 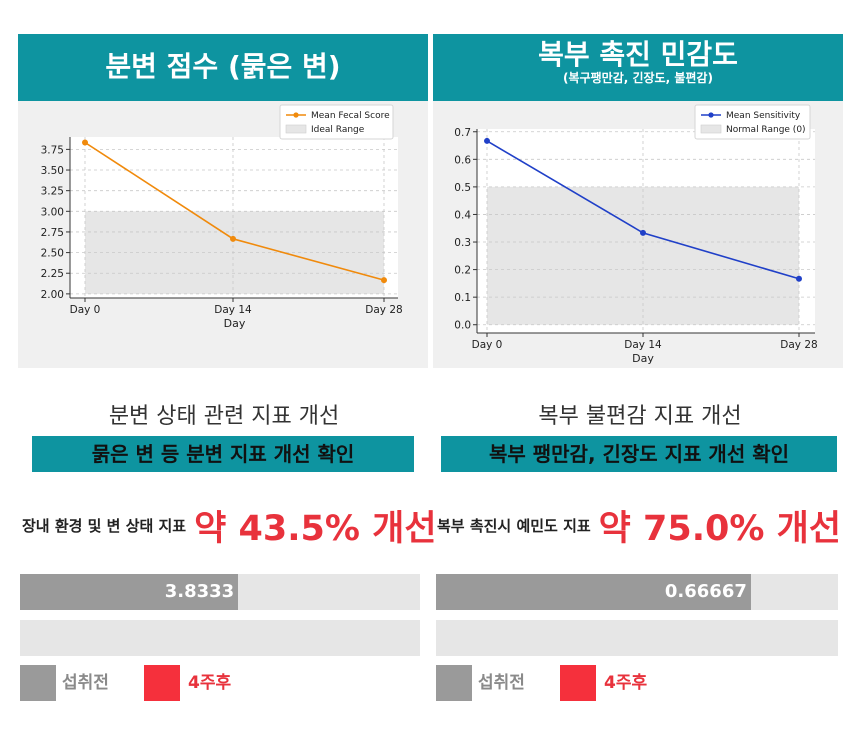 What do you see at coordinates (462, 271) in the screenshot?
I see `y-tick-label: 0.2` at bounding box center [462, 271].